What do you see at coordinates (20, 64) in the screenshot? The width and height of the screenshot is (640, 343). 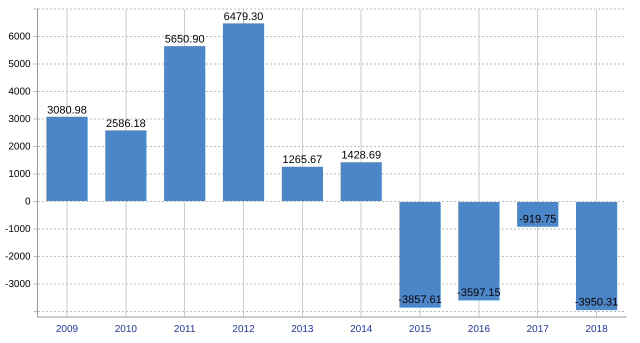 I see `y-tick-label: 5000` at bounding box center [20, 64].